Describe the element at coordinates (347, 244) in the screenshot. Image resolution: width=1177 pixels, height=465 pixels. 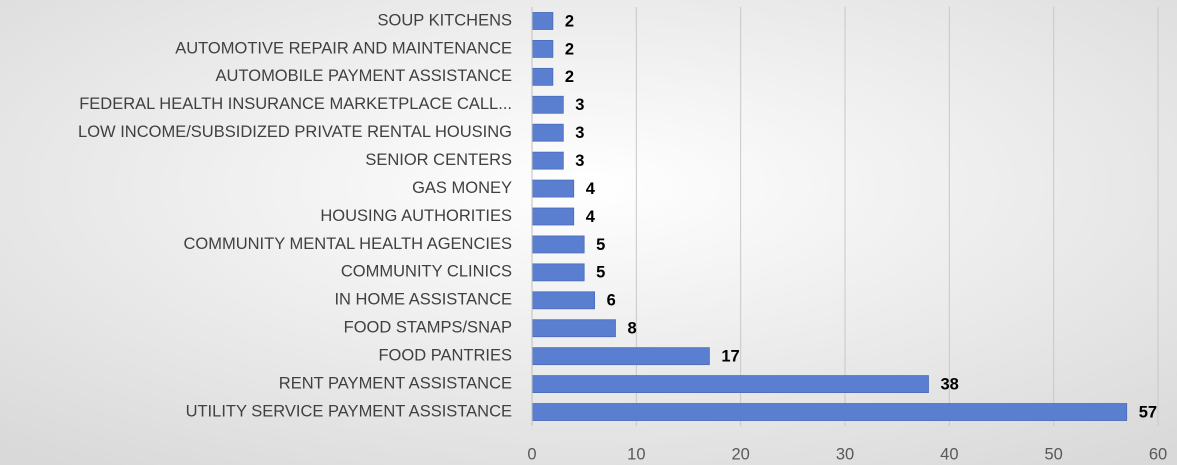
I see `y-tick-label: COMMUNITY MENTAL HEALTH AGENCIES` at that location.